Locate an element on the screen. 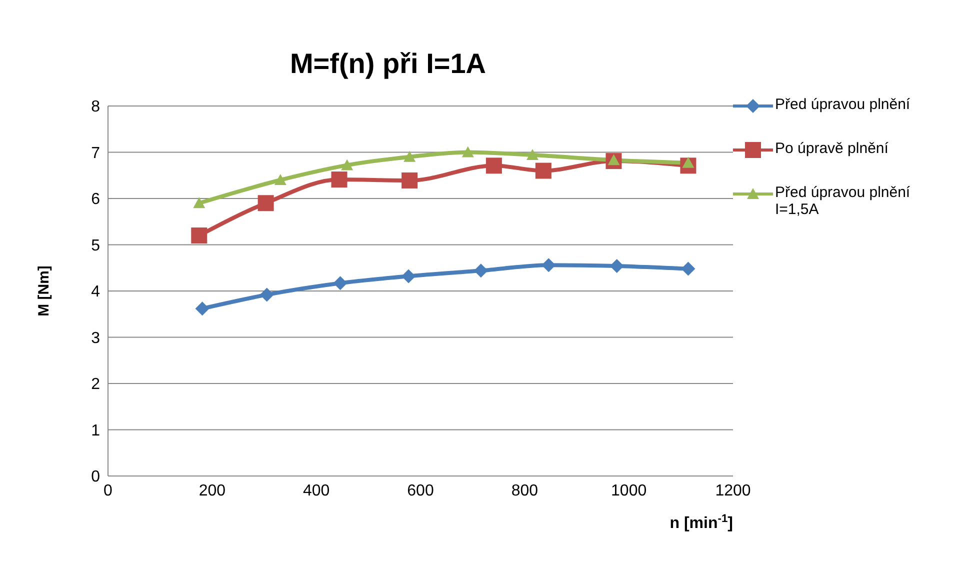  chart-title: M=f(n) při I=1A is located at coordinates (387, 64).